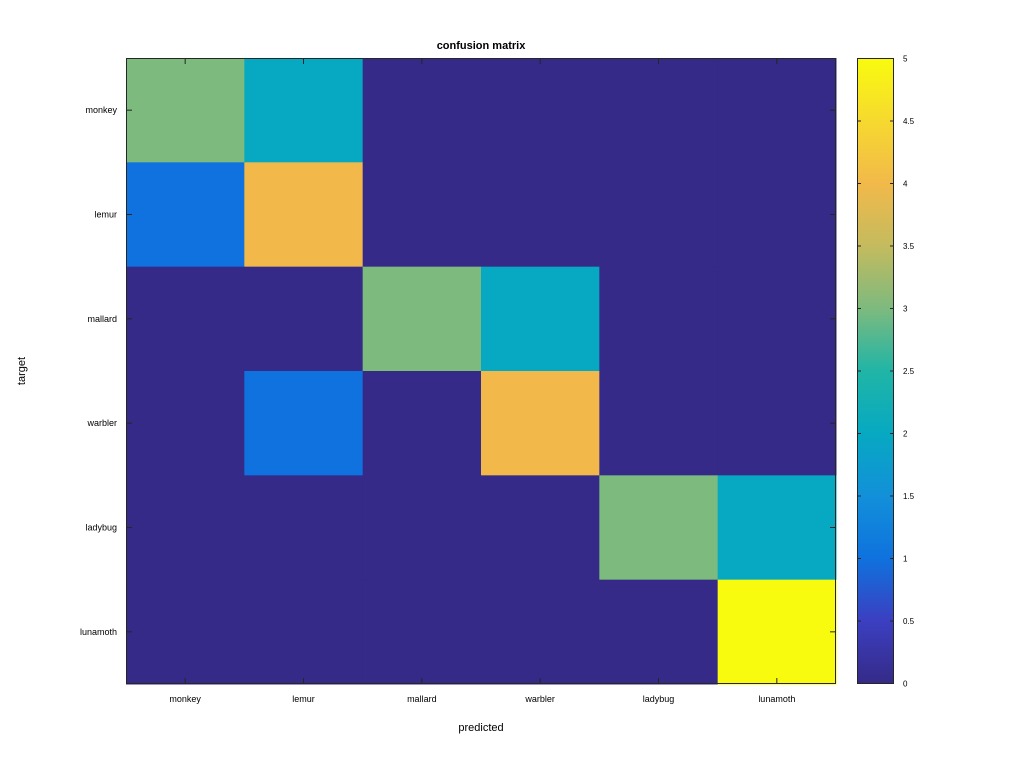 The width and height of the screenshot is (1024, 773). Describe the element at coordinates (303, 699) in the screenshot. I see `x-tick-label: lemur` at that location.